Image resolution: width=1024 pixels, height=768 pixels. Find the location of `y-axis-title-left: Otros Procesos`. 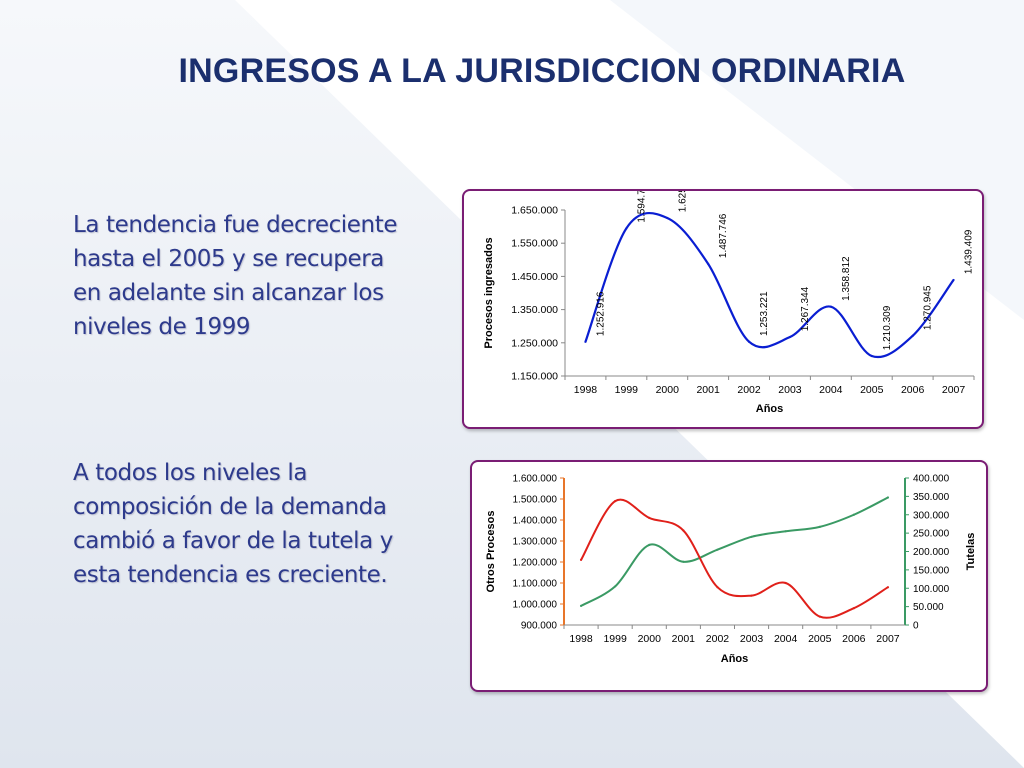

y-axis-title-left: Otros Procesos is located at coordinates (491, 552).